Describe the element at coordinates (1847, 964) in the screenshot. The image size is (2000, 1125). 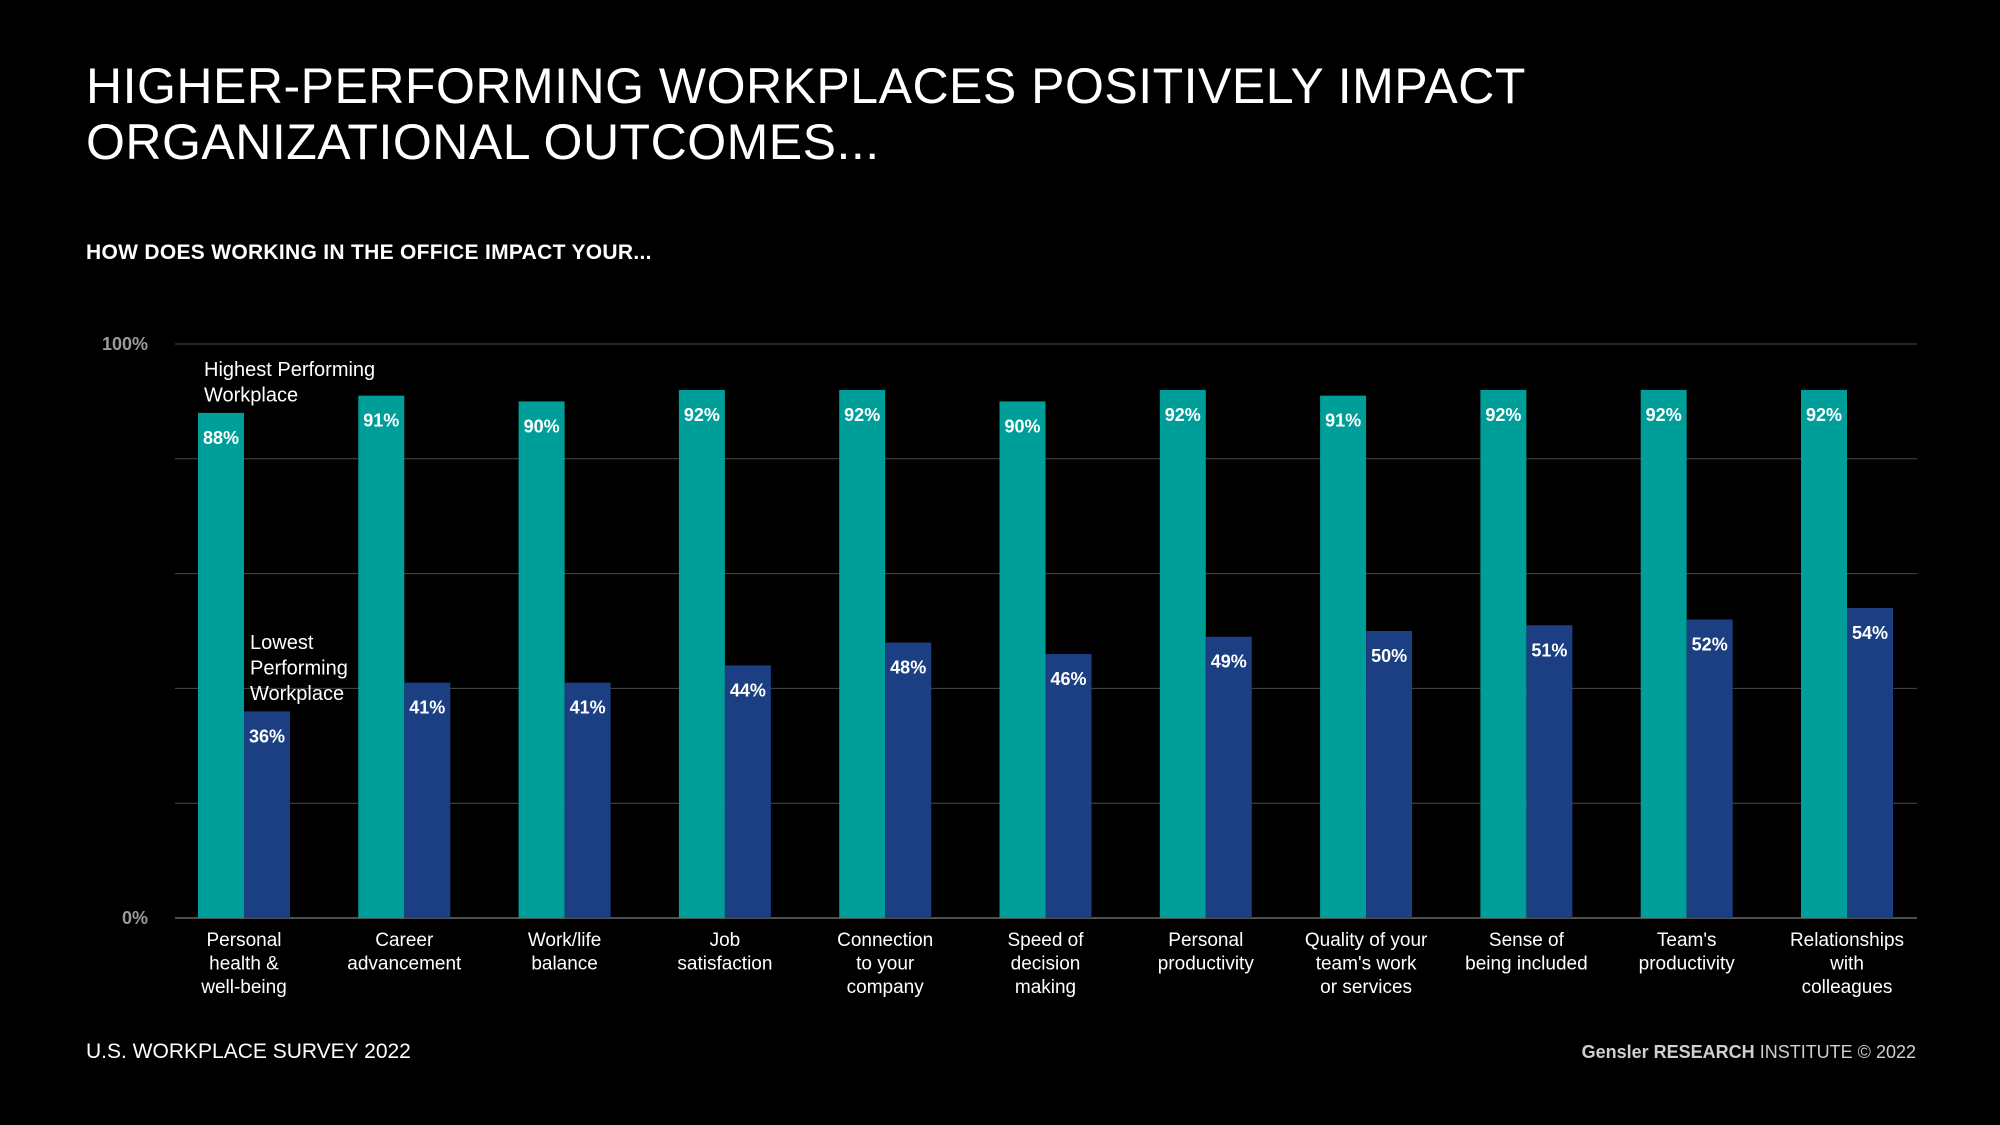
I see `category-label: Relationships with colleagues` at that location.